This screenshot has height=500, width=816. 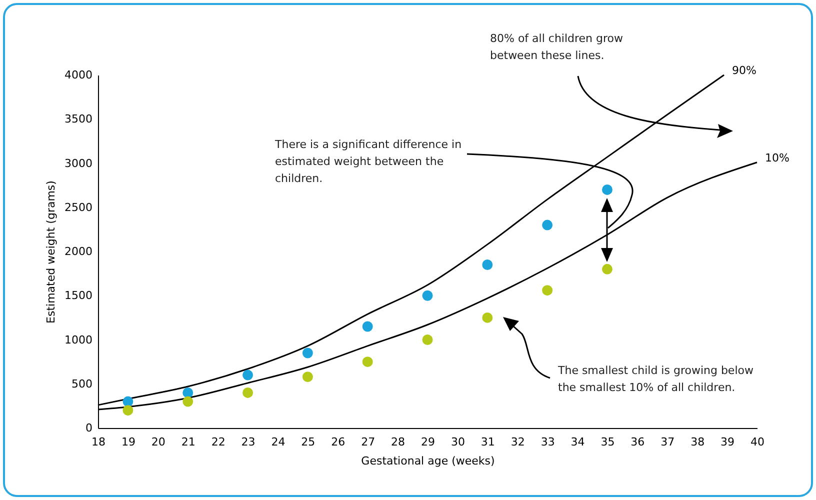 What do you see at coordinates (607, 442) in the screenshot?
I see `x-tick-label: 35` at bounding box center [607, 442].